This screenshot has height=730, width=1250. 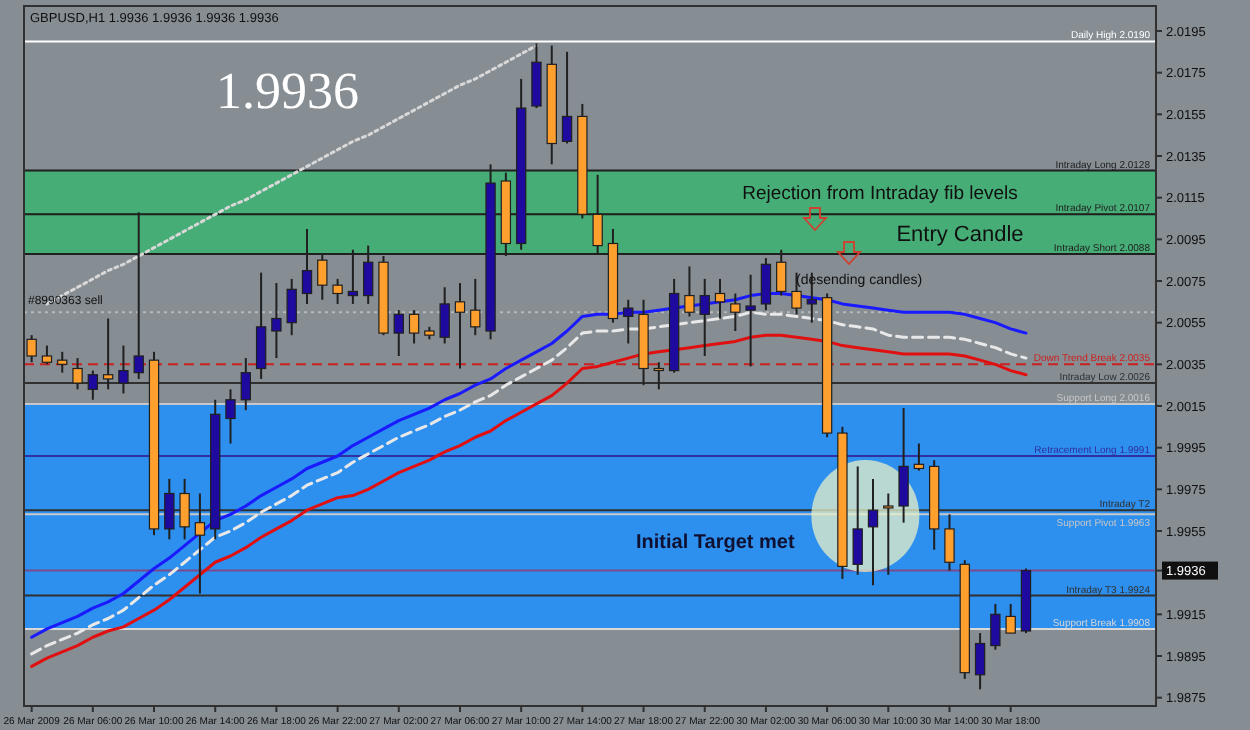 What do you see at coordinates (880, 194) in the screenshot?
I see `band-label: Rejection from Intraday fib levels` at bounding box center [880, 194].